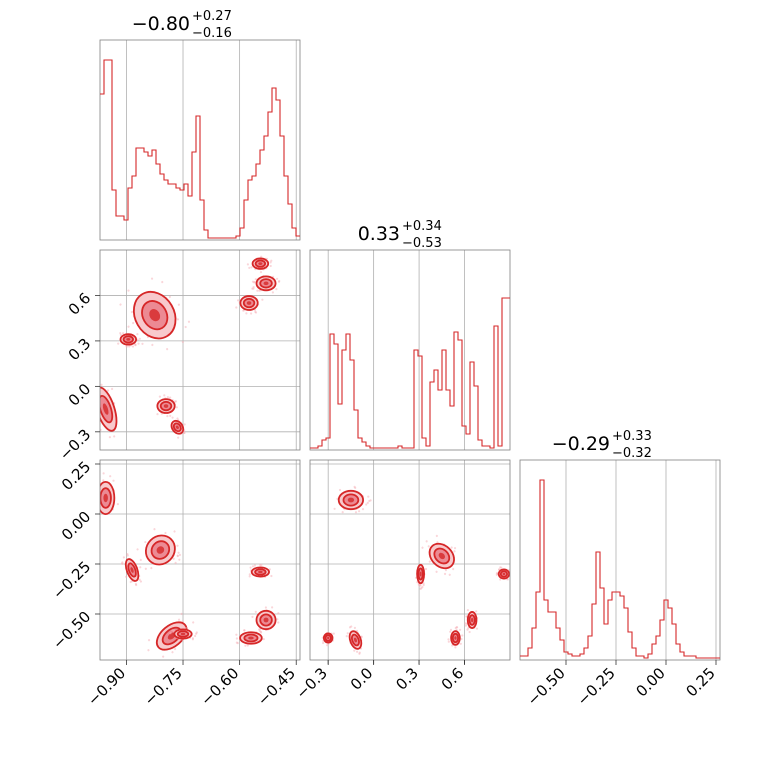 The image size is (760, 760). What do you see at coordinates (596, 686) in the screenshot?
I see `x-tick-label: −0.25` at bounding box center [596, 686].